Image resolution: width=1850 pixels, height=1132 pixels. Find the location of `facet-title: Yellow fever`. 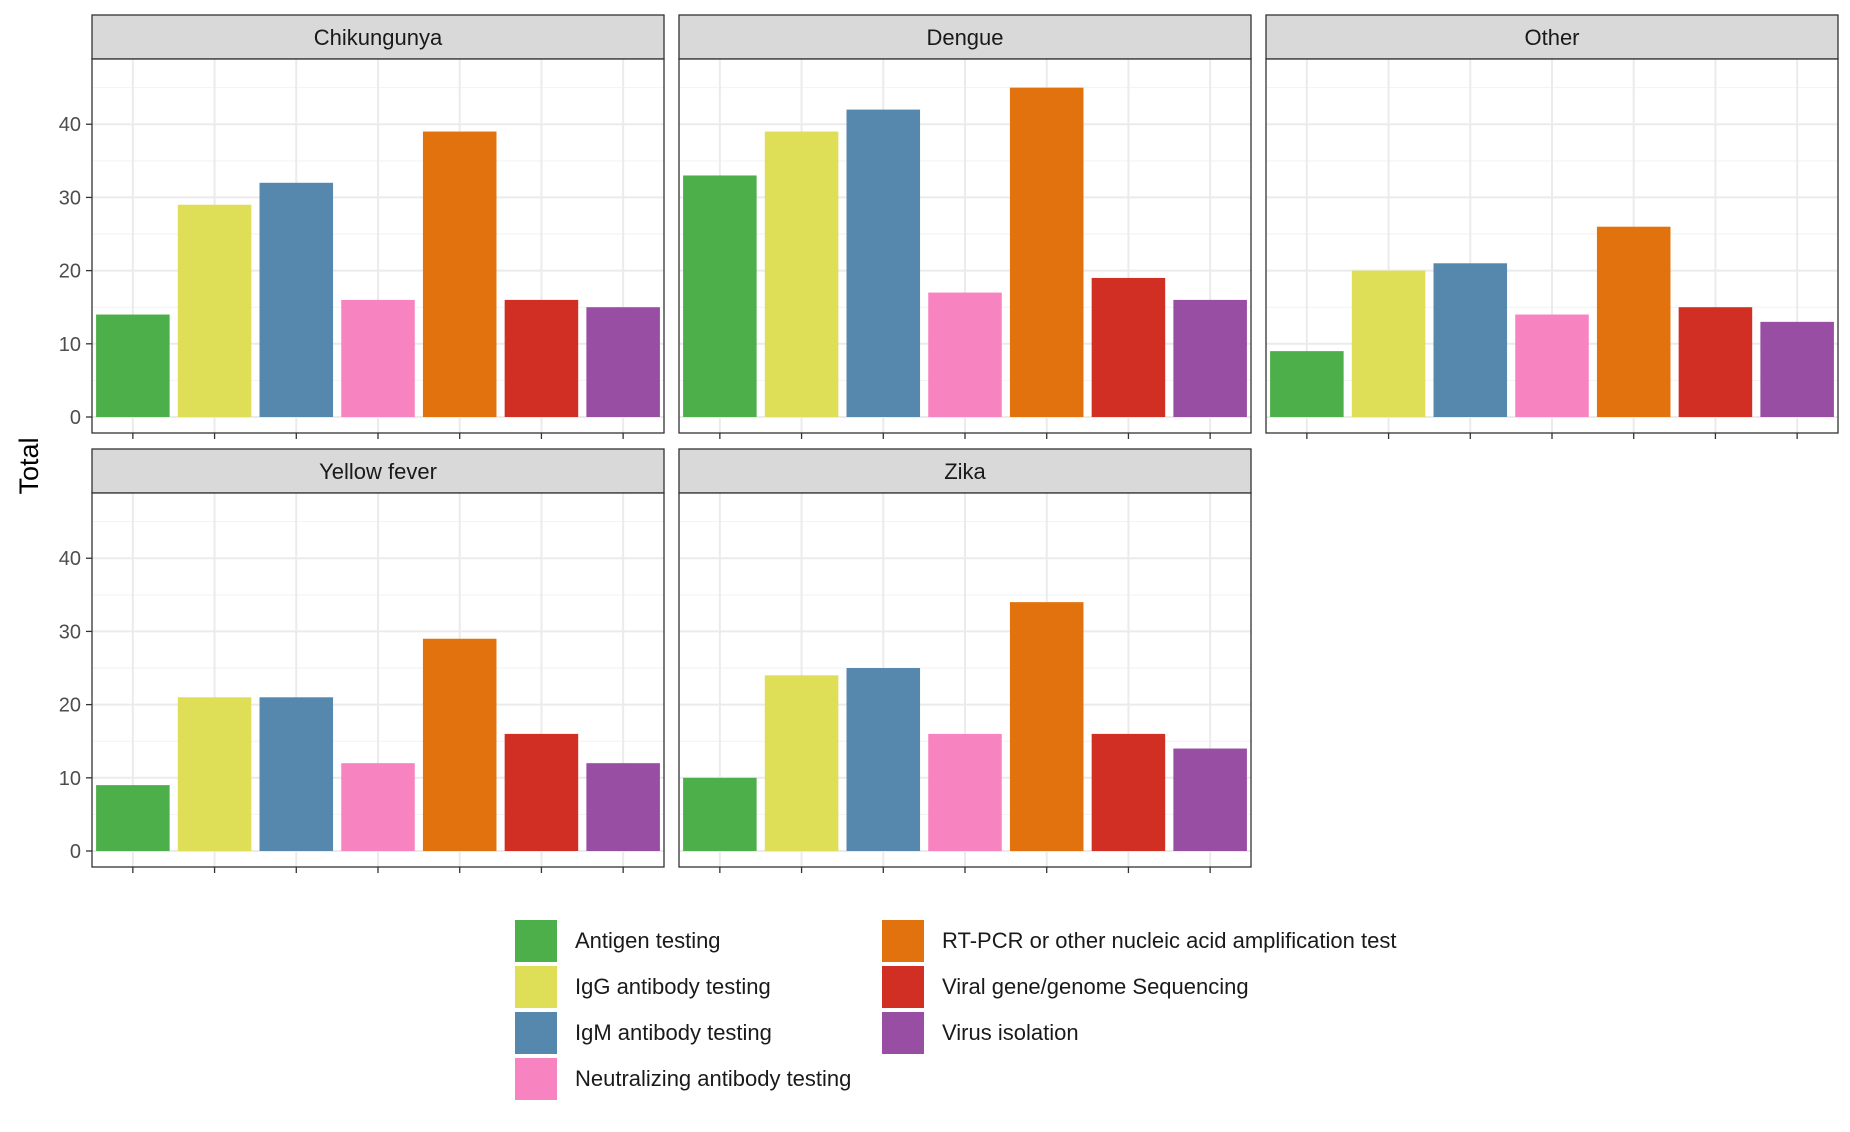

facet-title: Yellow fever is located at coordinates (378, 471).